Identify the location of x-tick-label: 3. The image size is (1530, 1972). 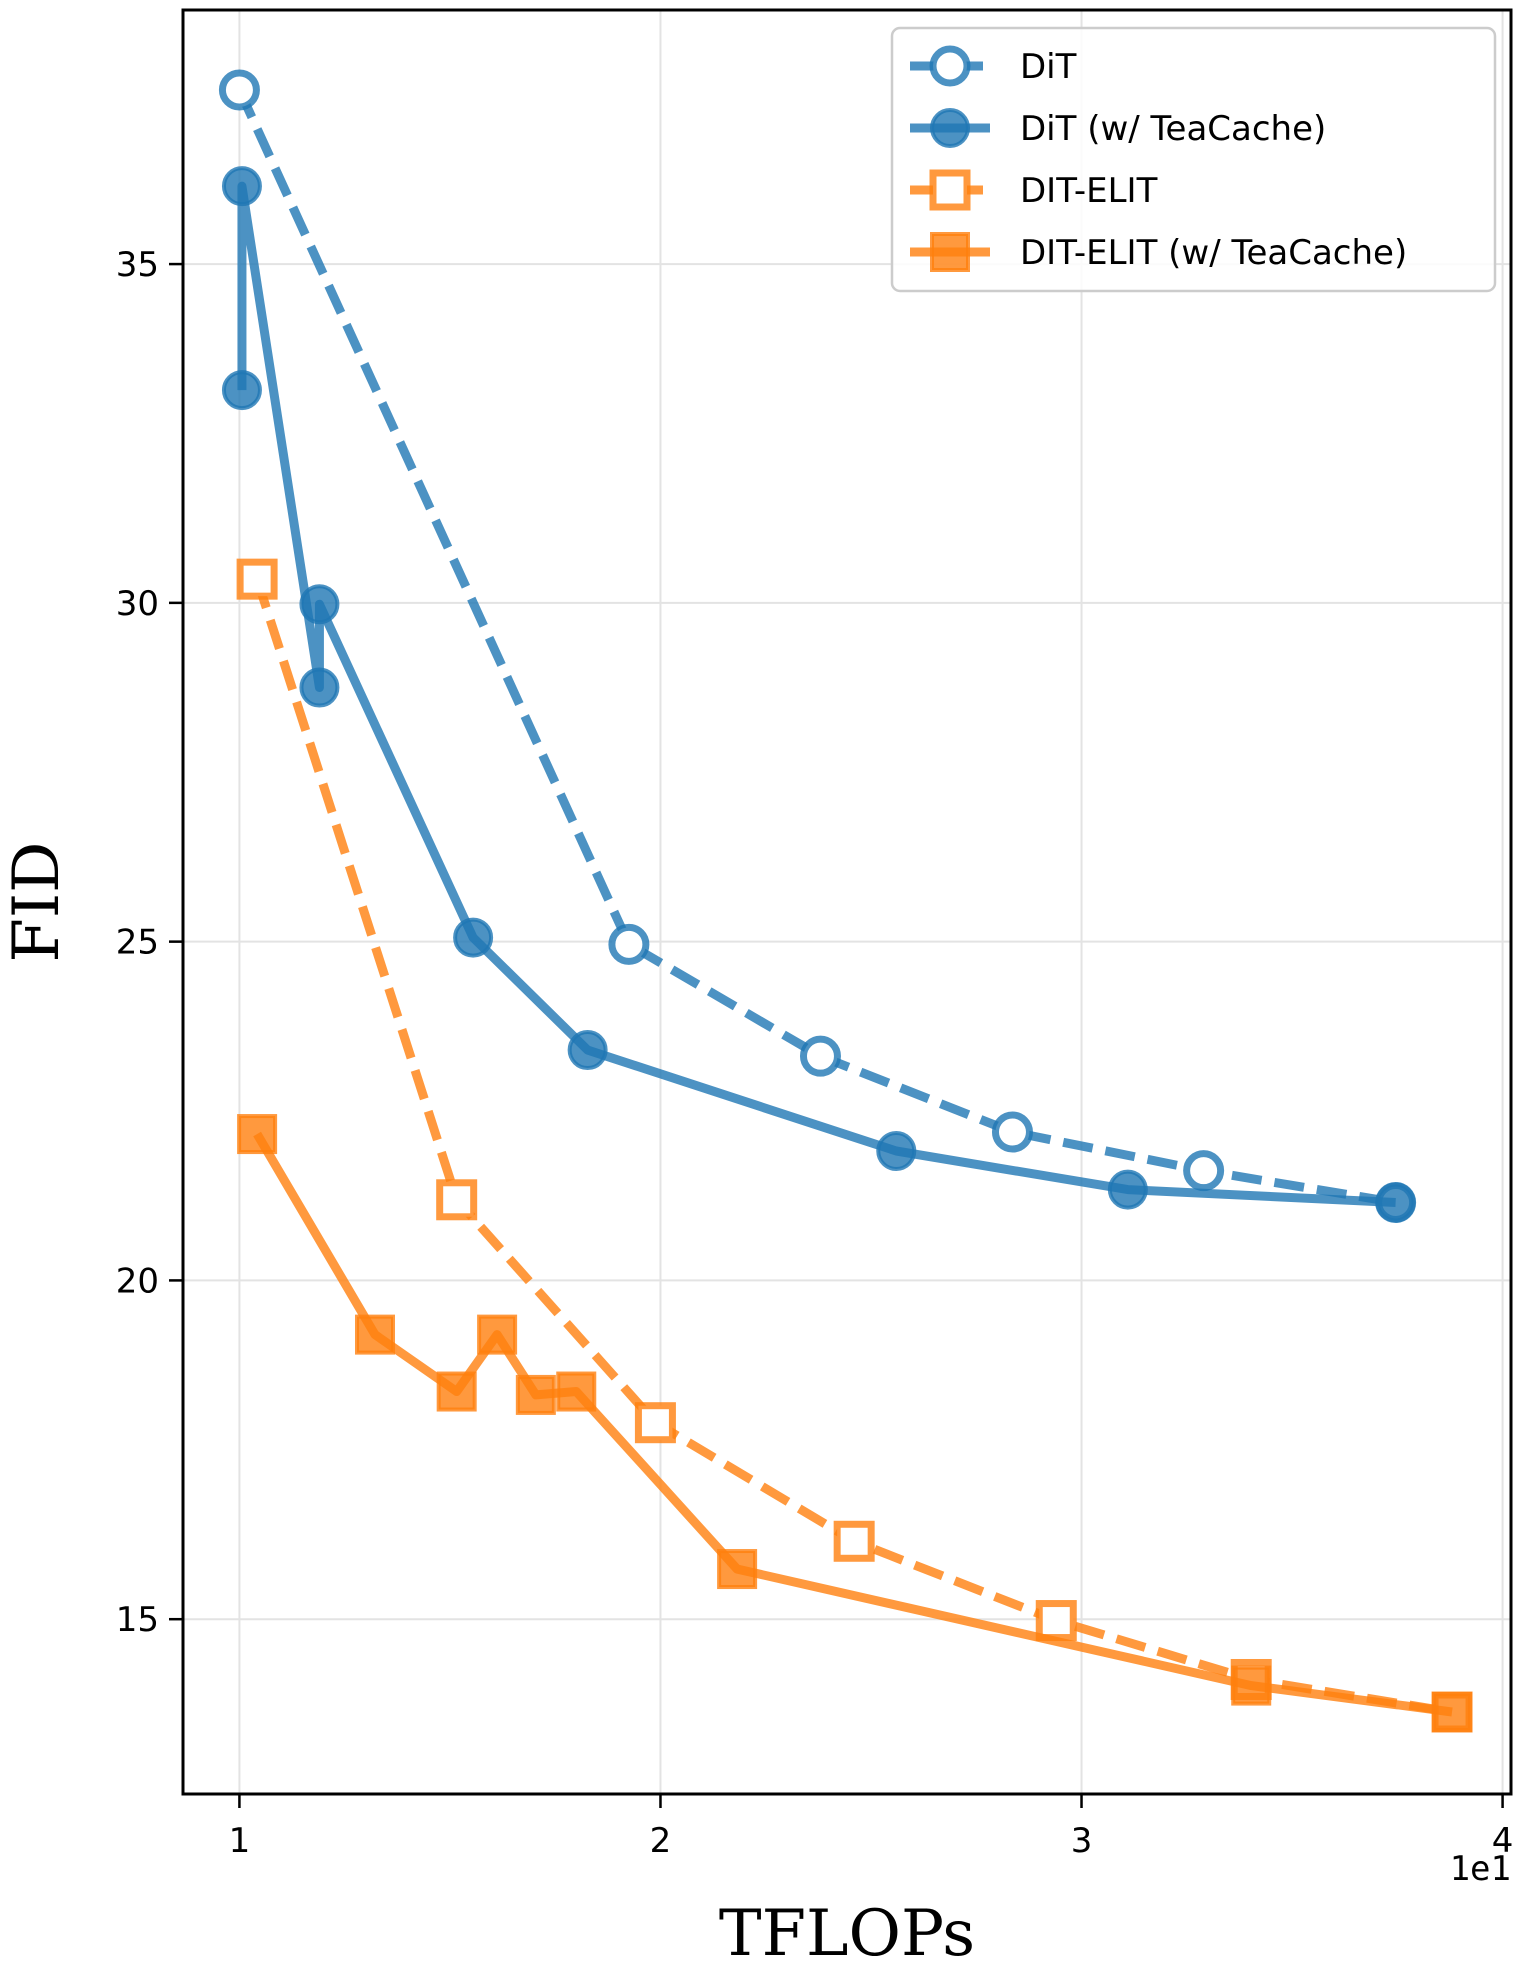
(1082, 1841).